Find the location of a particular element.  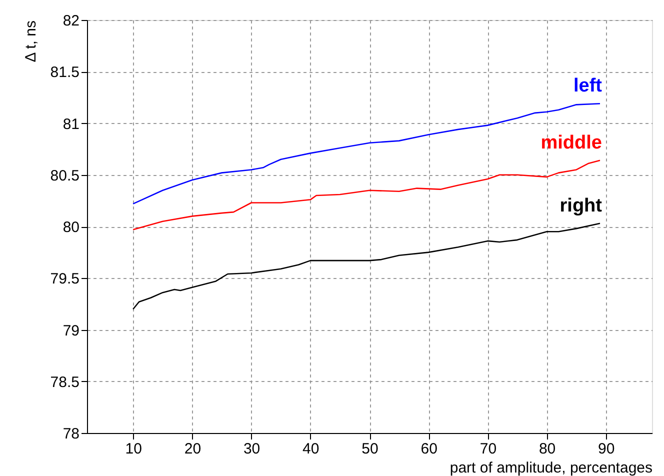

y-tick-label: 80 is located at coordinates (71, 227).